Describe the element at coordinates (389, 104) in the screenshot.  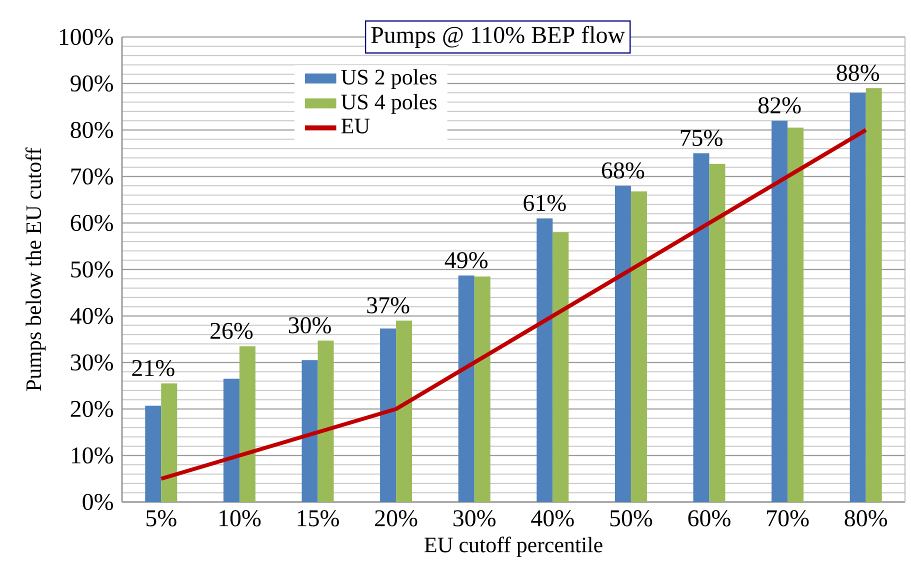
I see `legend-label: US 4 poles` at that location.